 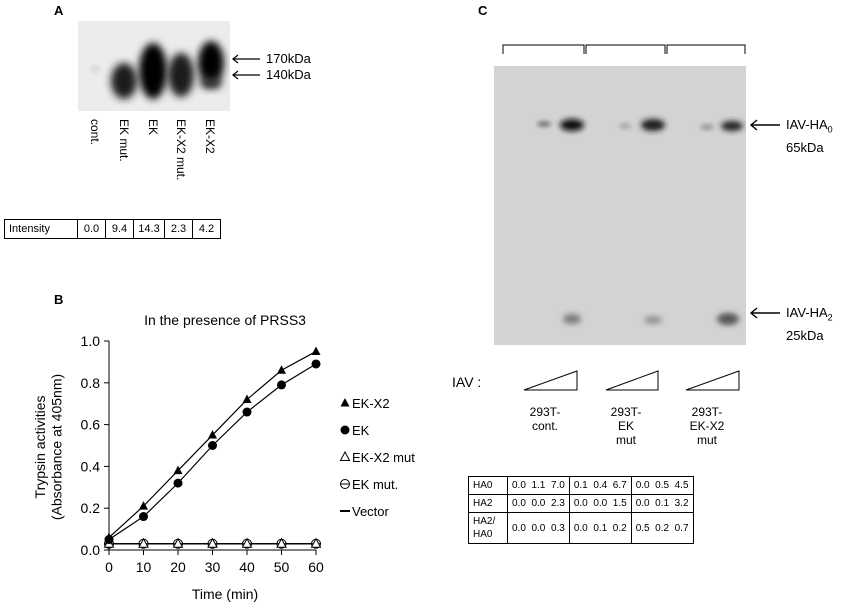 What do you see at coordinates (662, 485) in the screenshot?
I see `table-cell: 0.0 0.5 4.5` at bounding box center [662, 485].